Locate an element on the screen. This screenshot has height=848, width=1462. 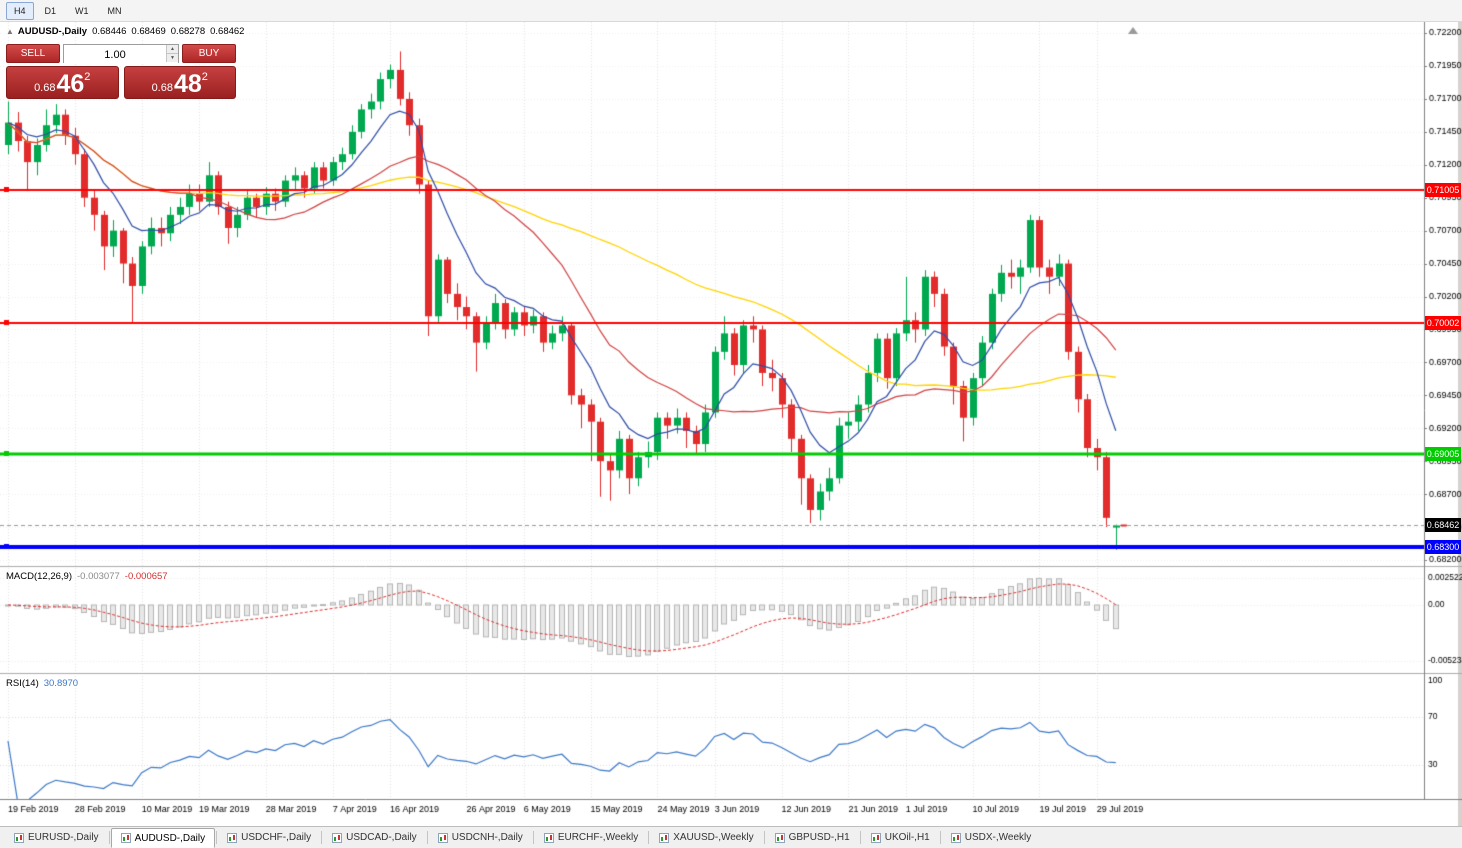
one-click-collapse-icon: ▲ is located at coordinates (10, 31).